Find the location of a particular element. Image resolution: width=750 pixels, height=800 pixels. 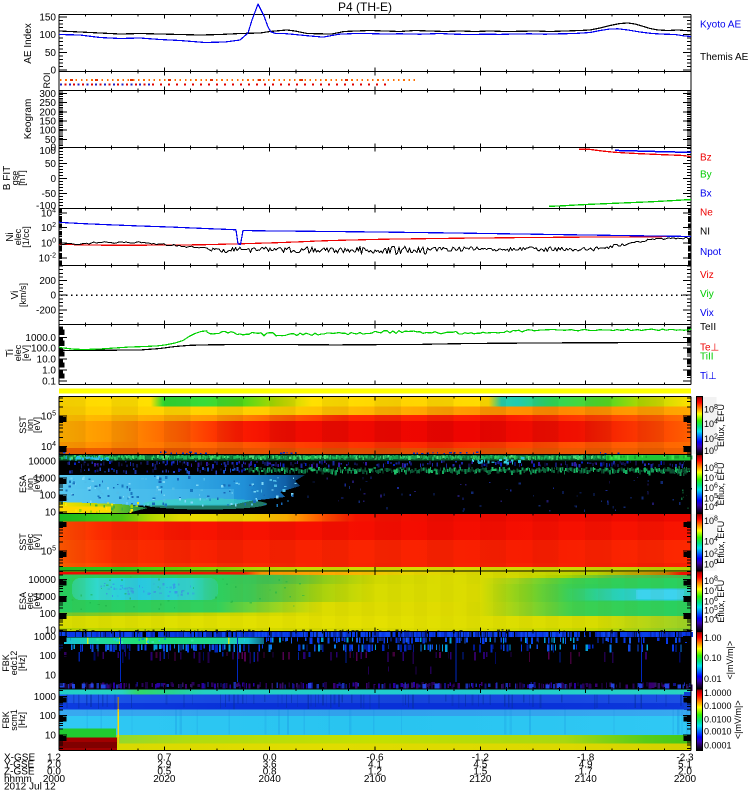

svg-text: Viy is located at coordinates (707, 294).